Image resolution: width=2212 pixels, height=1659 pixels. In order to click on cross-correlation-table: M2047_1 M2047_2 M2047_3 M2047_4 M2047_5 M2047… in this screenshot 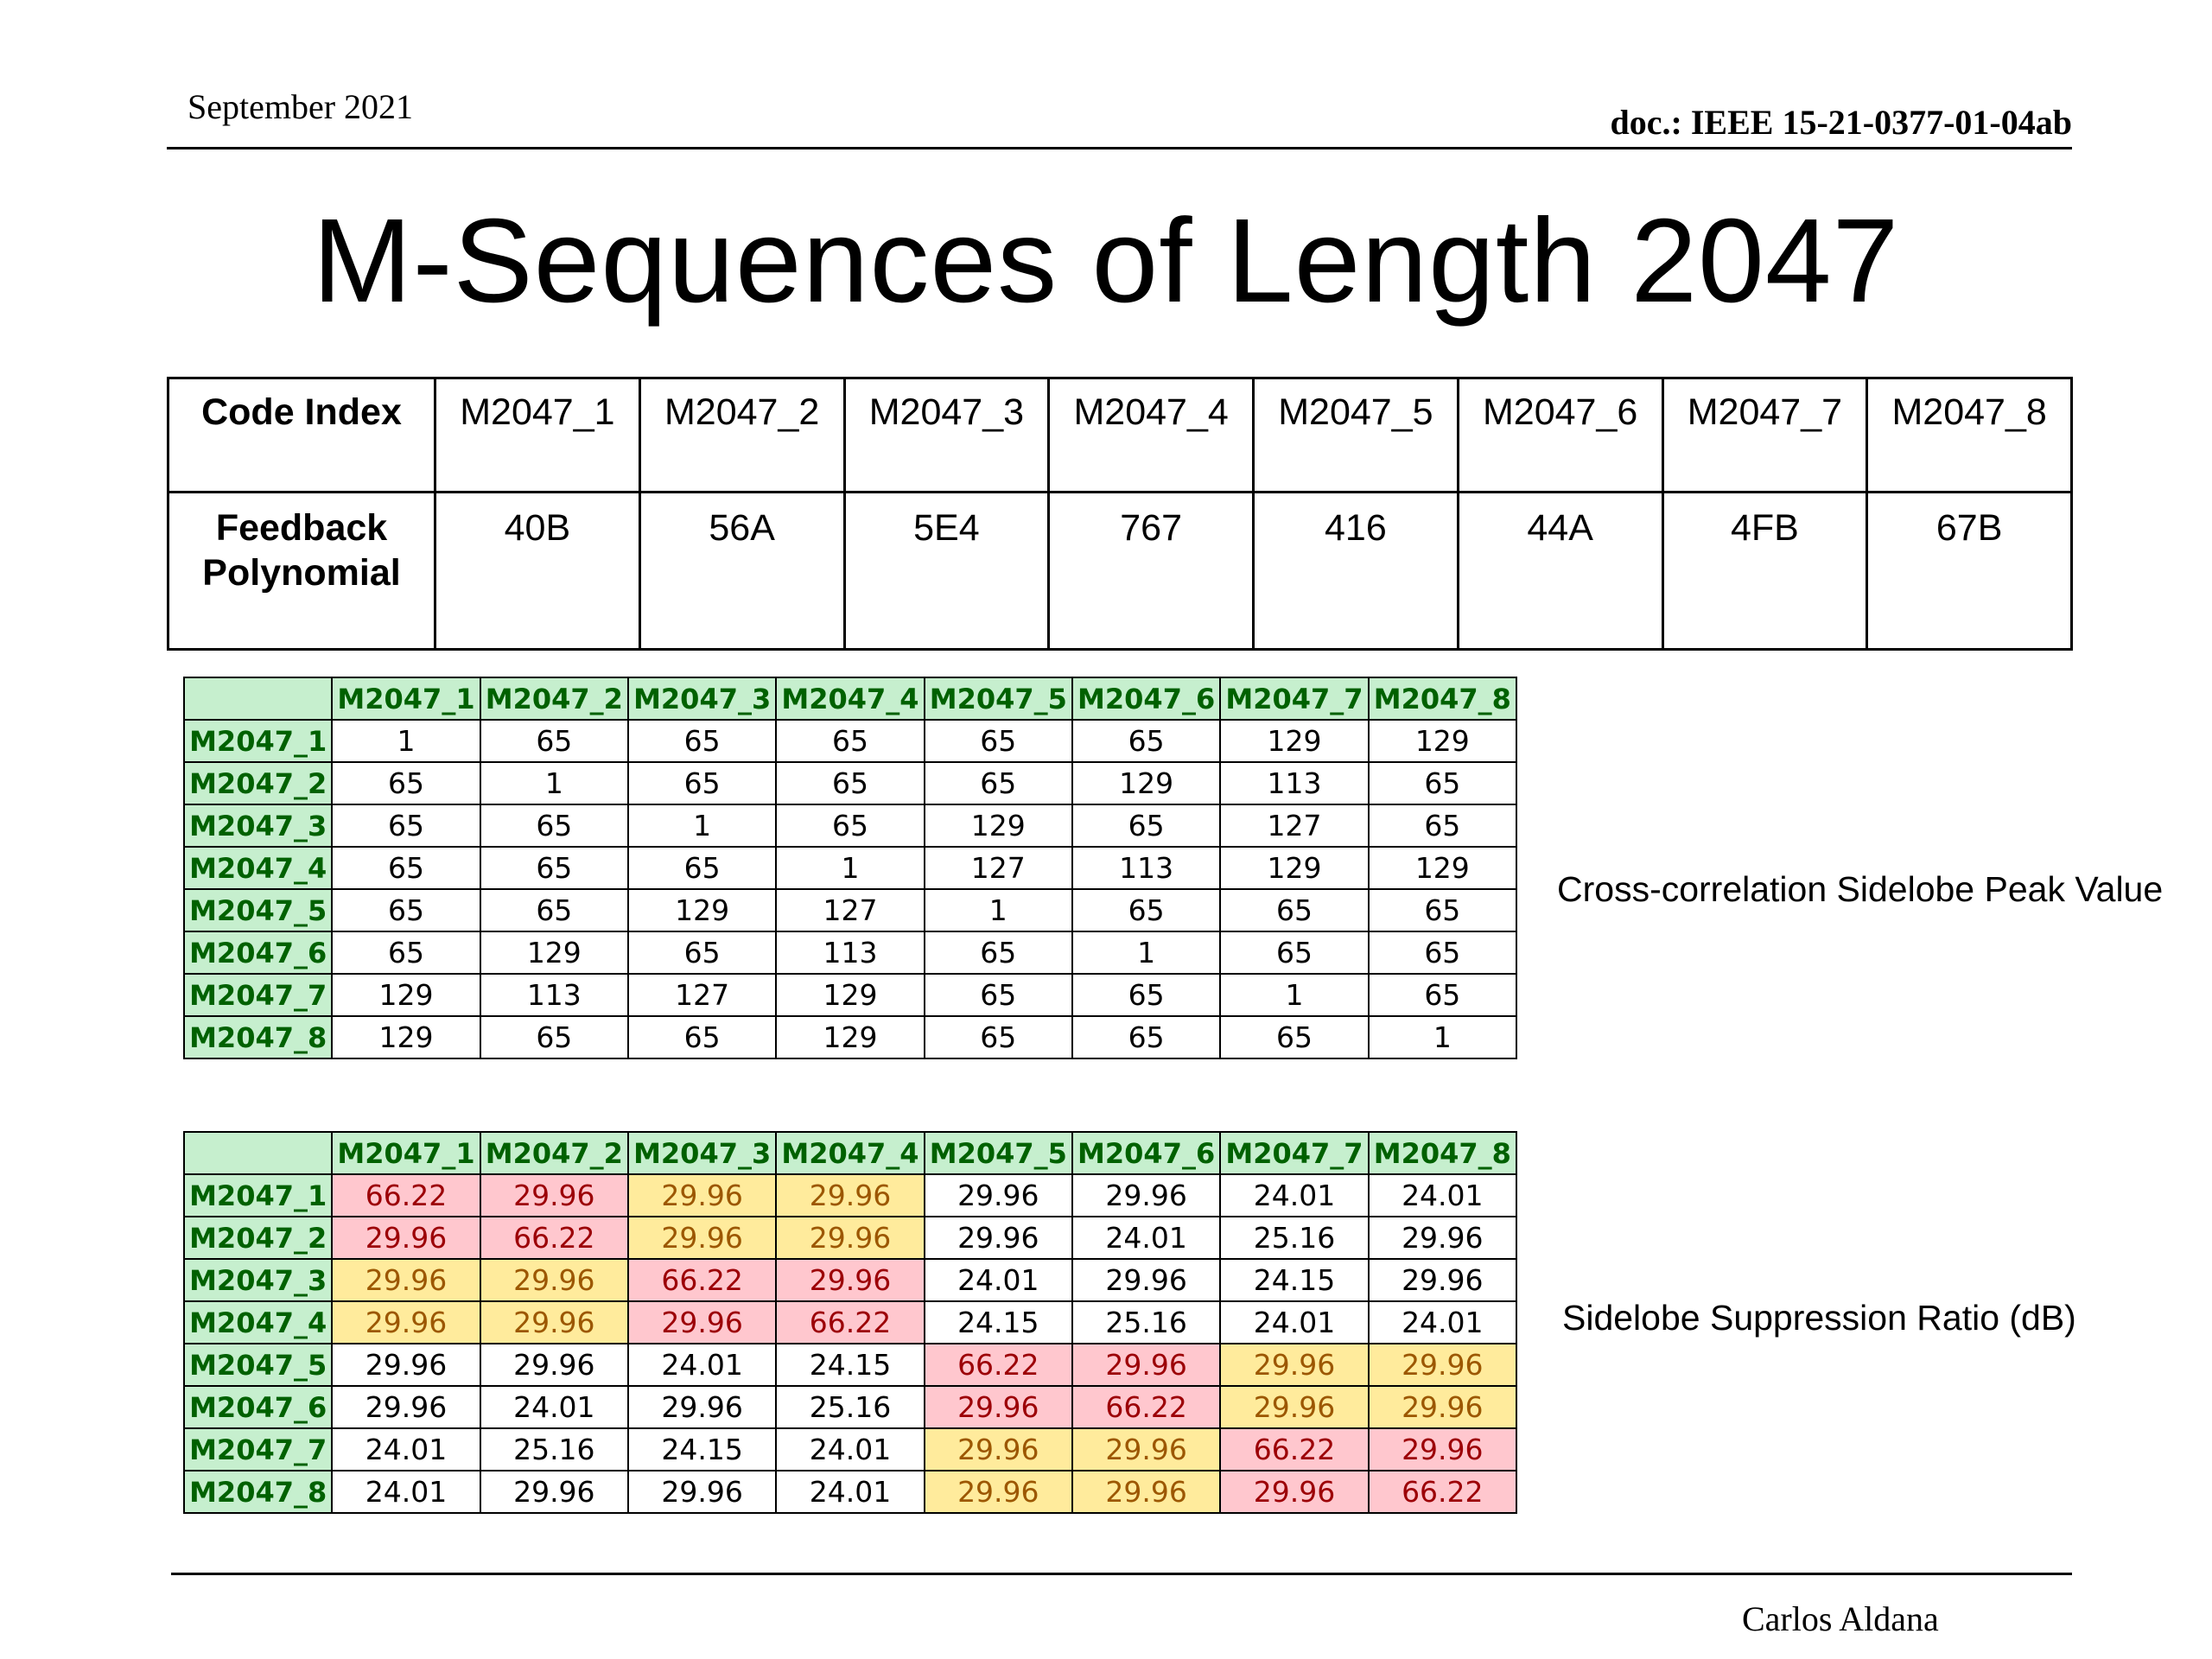, I will do `click(850, 868)`.